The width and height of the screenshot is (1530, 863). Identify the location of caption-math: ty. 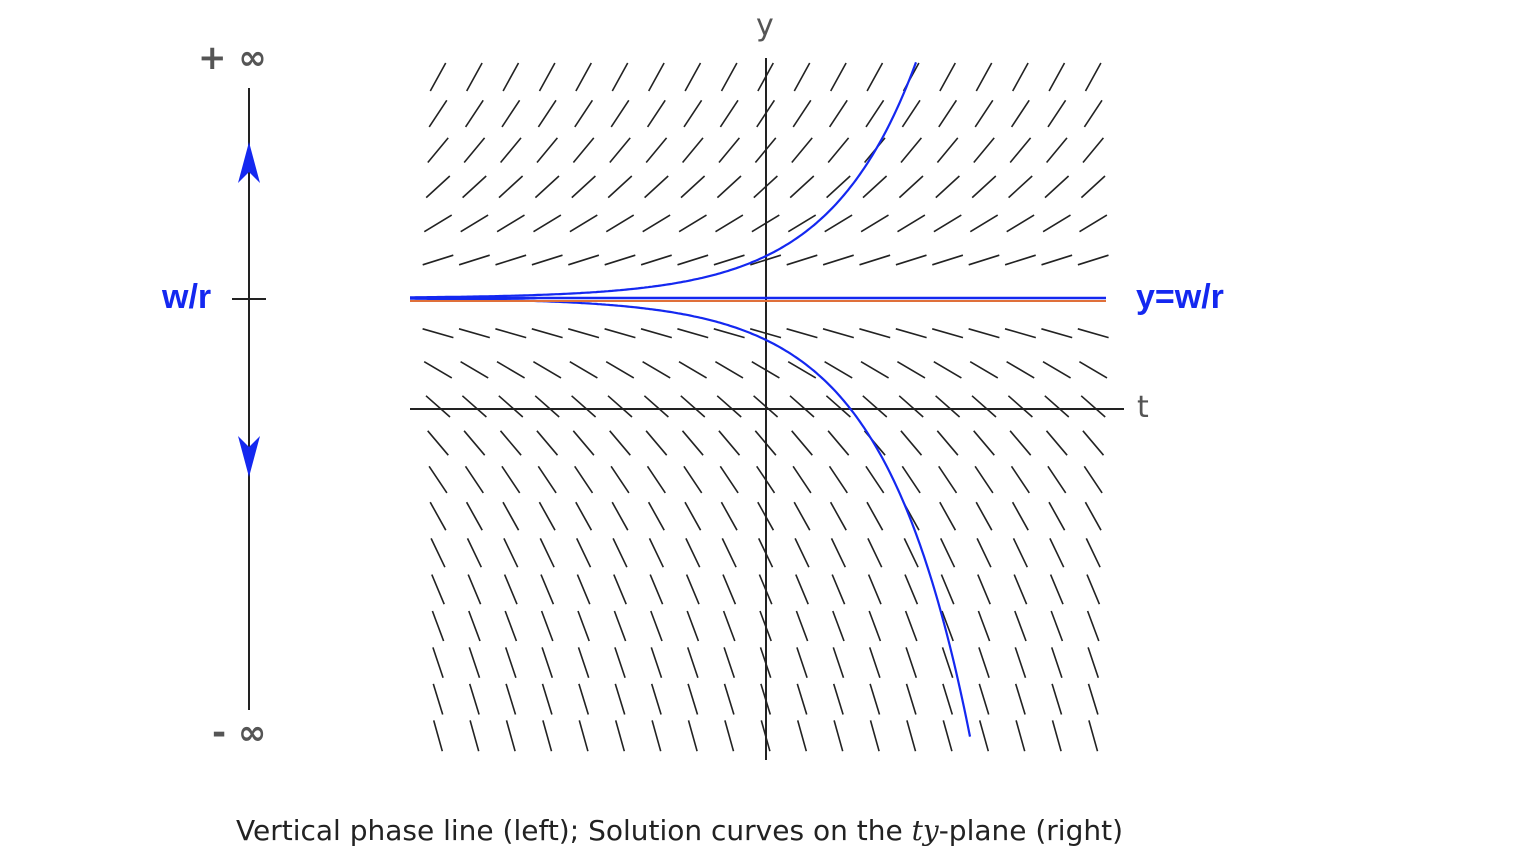
(925, 830).